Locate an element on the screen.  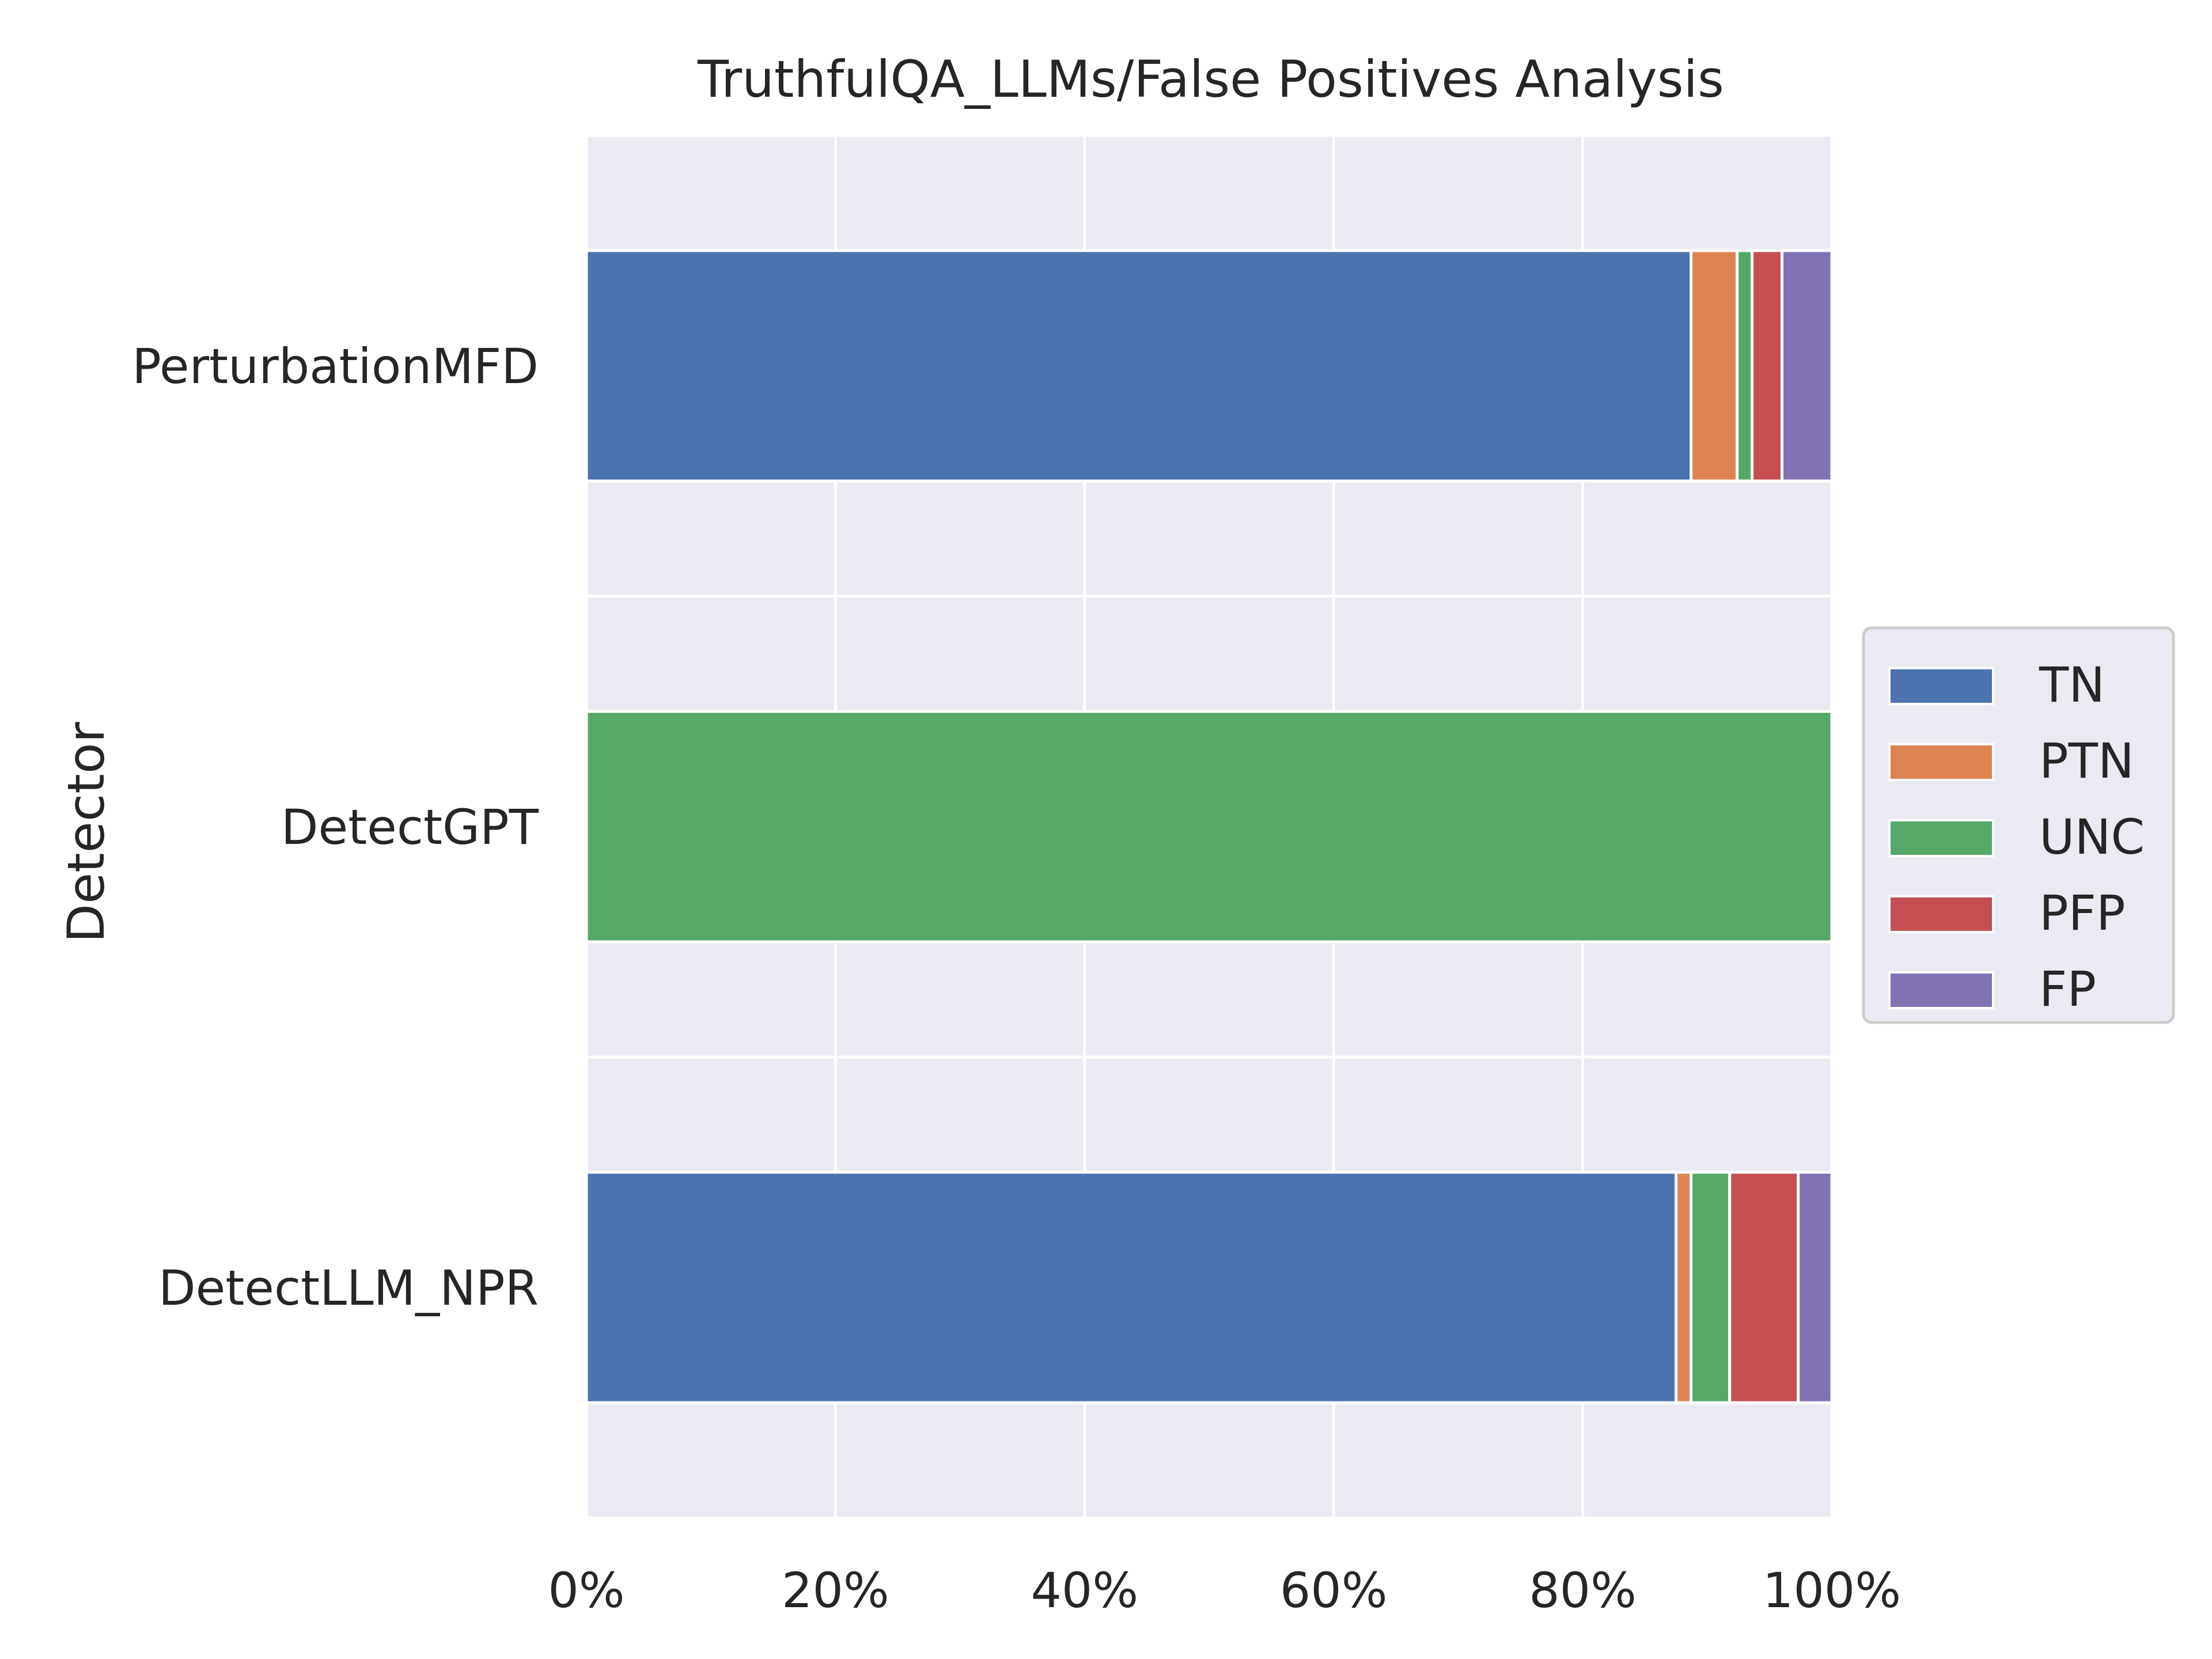
x-tick-label: 60% is located at coordinates (1334, 1590).